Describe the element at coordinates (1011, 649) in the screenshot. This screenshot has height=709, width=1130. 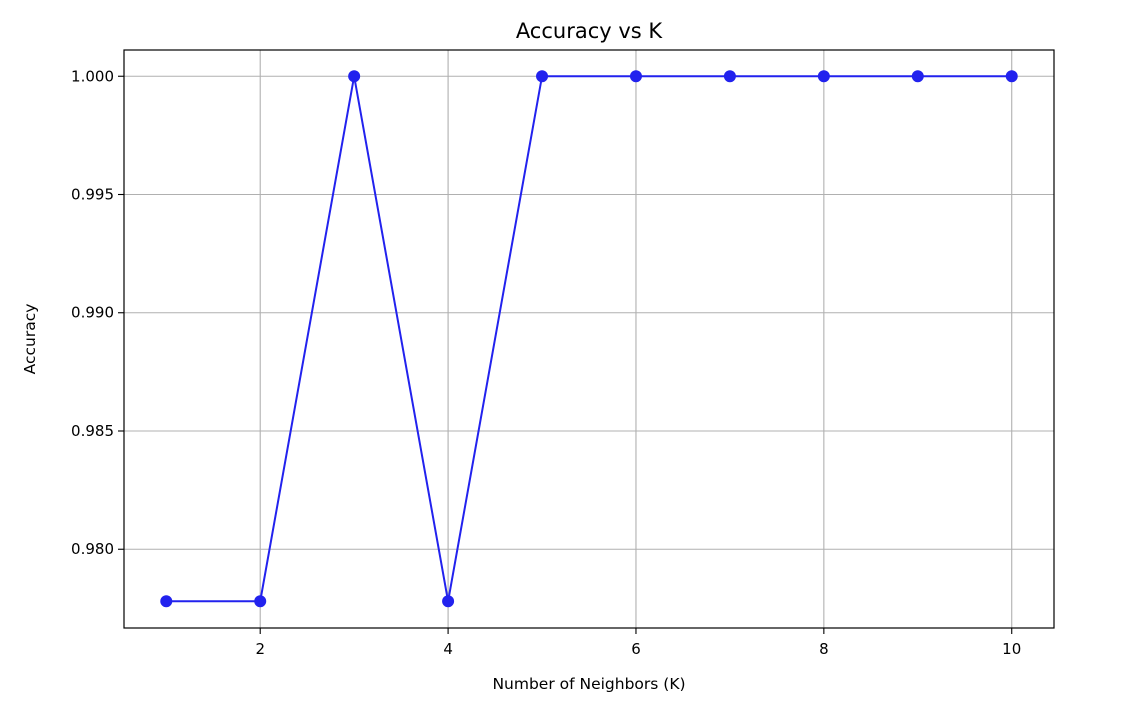
I see `x-tick-label: 10` at that location.